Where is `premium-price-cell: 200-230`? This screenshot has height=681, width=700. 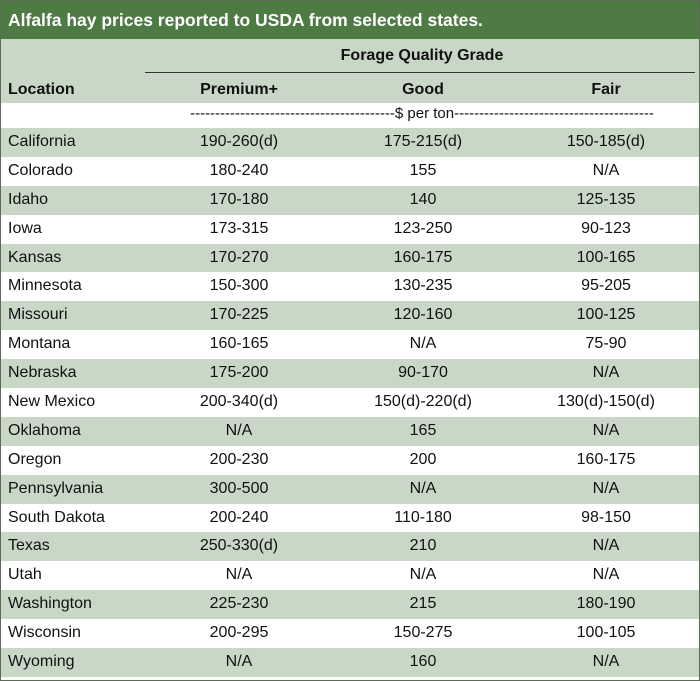
premium-price-cell: 200-230 is located at coordinates (239, 459).